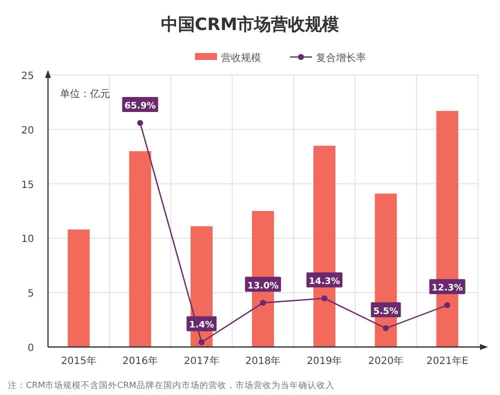  I want to click on annotation: 单位：亿元, so click(85, 94).